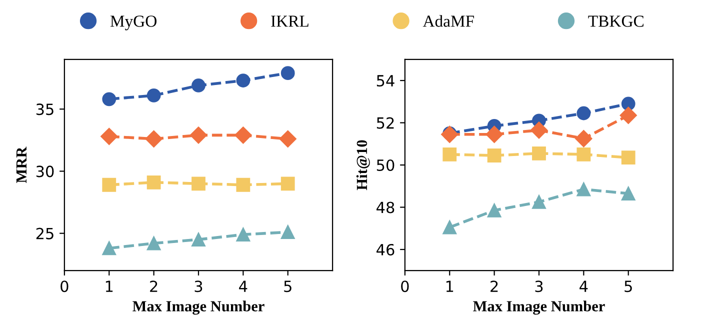 The image size is (716, 330). Describe the element at coordinates (448, 21) in the screenshot. I see `legend-label: AdaMF` at that location.